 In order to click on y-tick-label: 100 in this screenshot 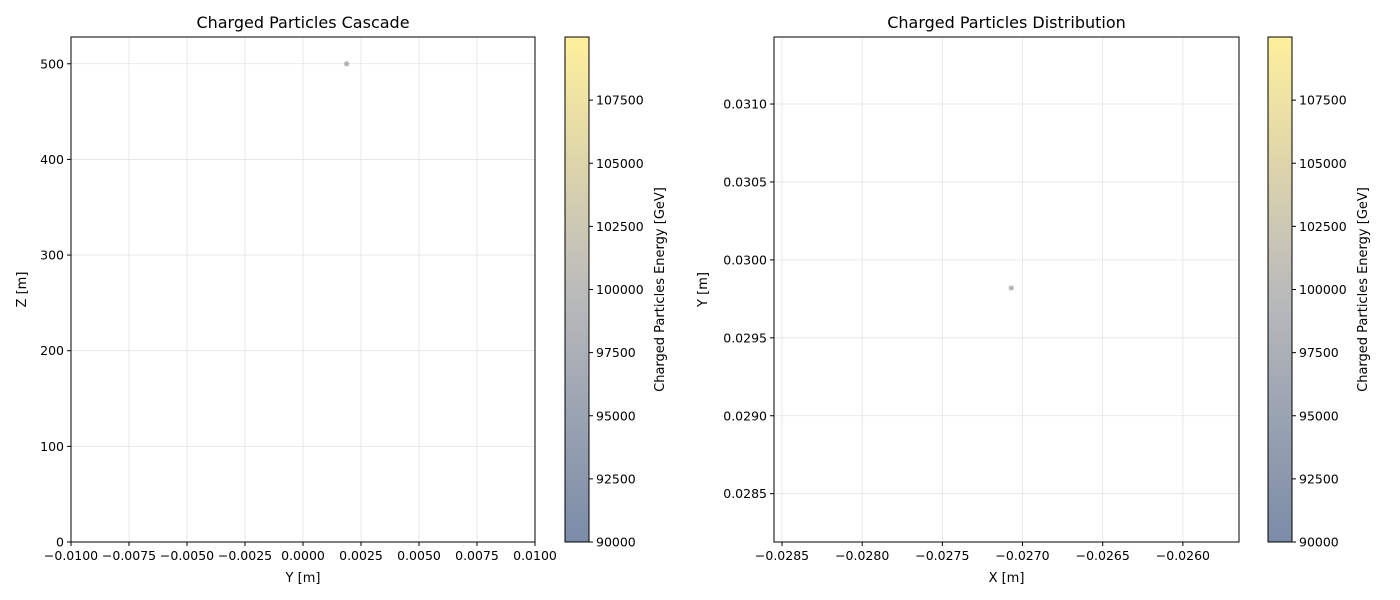, I will do `click(52, 446)`.